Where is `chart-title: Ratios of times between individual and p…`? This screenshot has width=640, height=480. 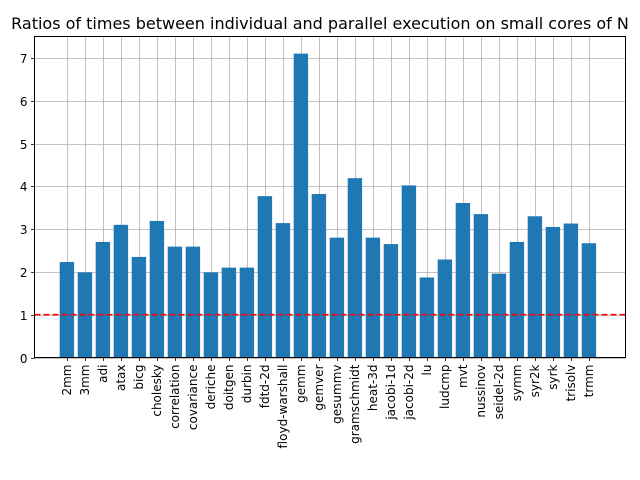
chart-title: Ratios of times between individual and p… is located at coordinates (320, 23).